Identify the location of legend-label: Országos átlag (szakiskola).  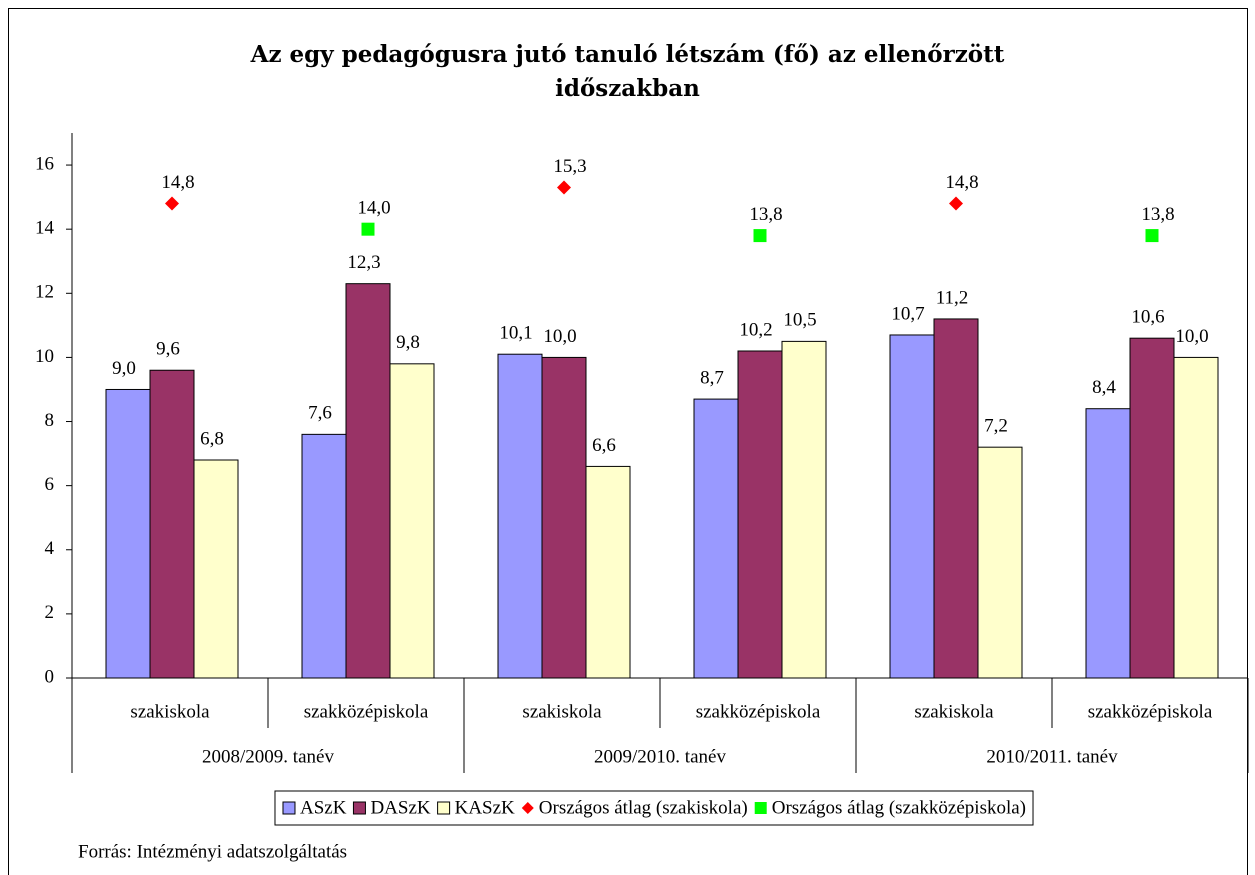
(643, 807).